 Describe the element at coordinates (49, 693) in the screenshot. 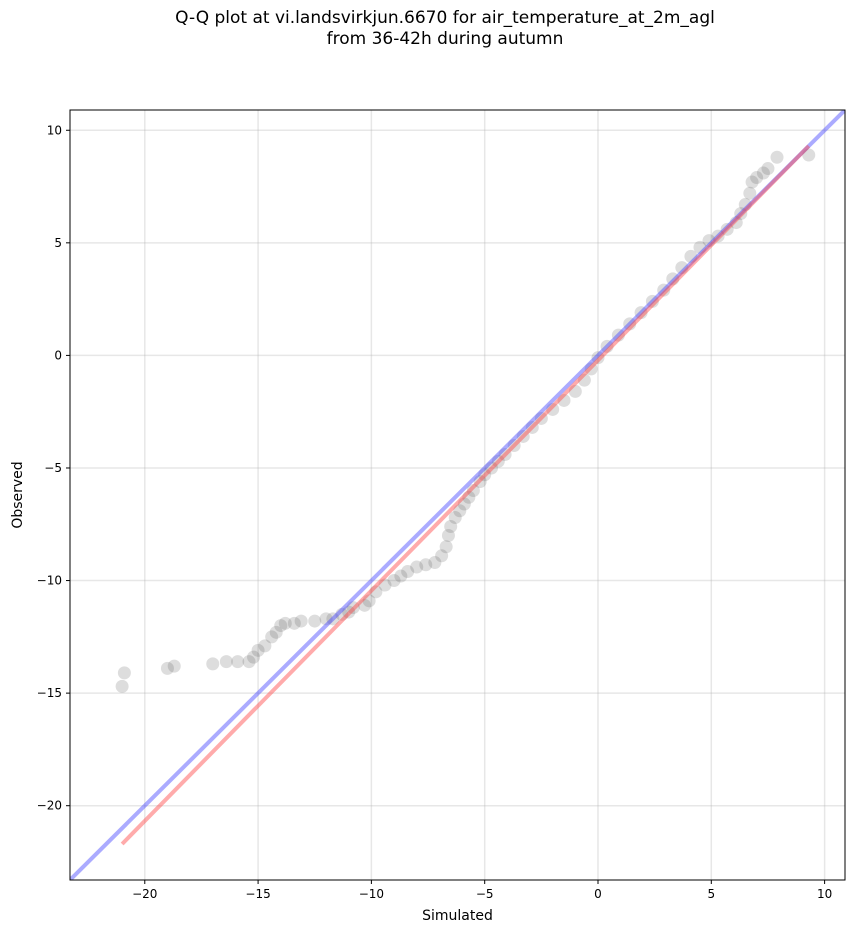

I see `y-tick-label: −15` at that location.